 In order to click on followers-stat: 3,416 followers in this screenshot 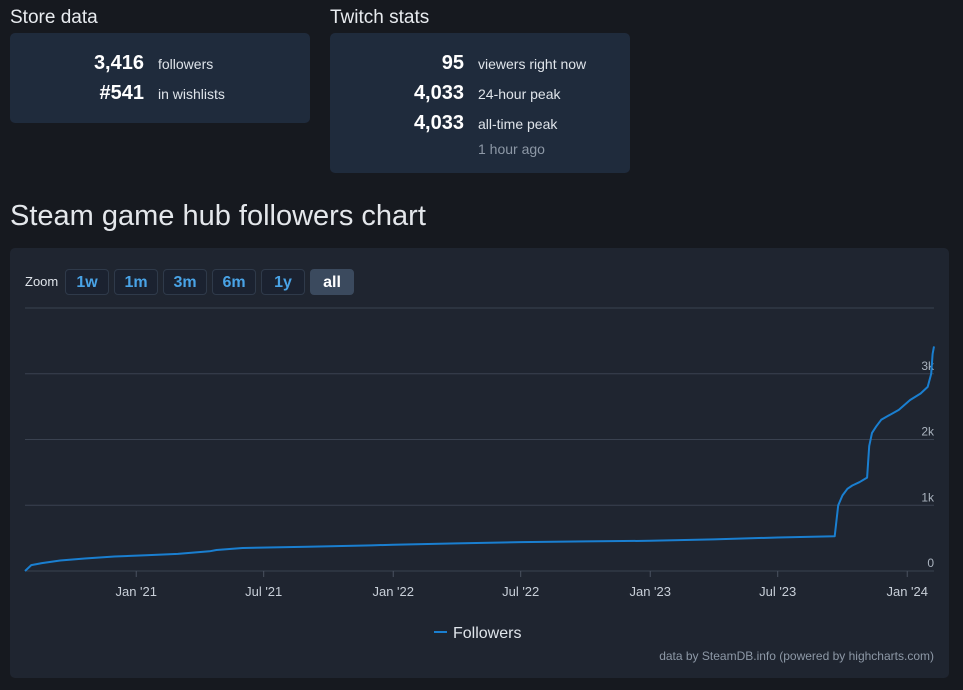, I will do `click(111, 63)`.